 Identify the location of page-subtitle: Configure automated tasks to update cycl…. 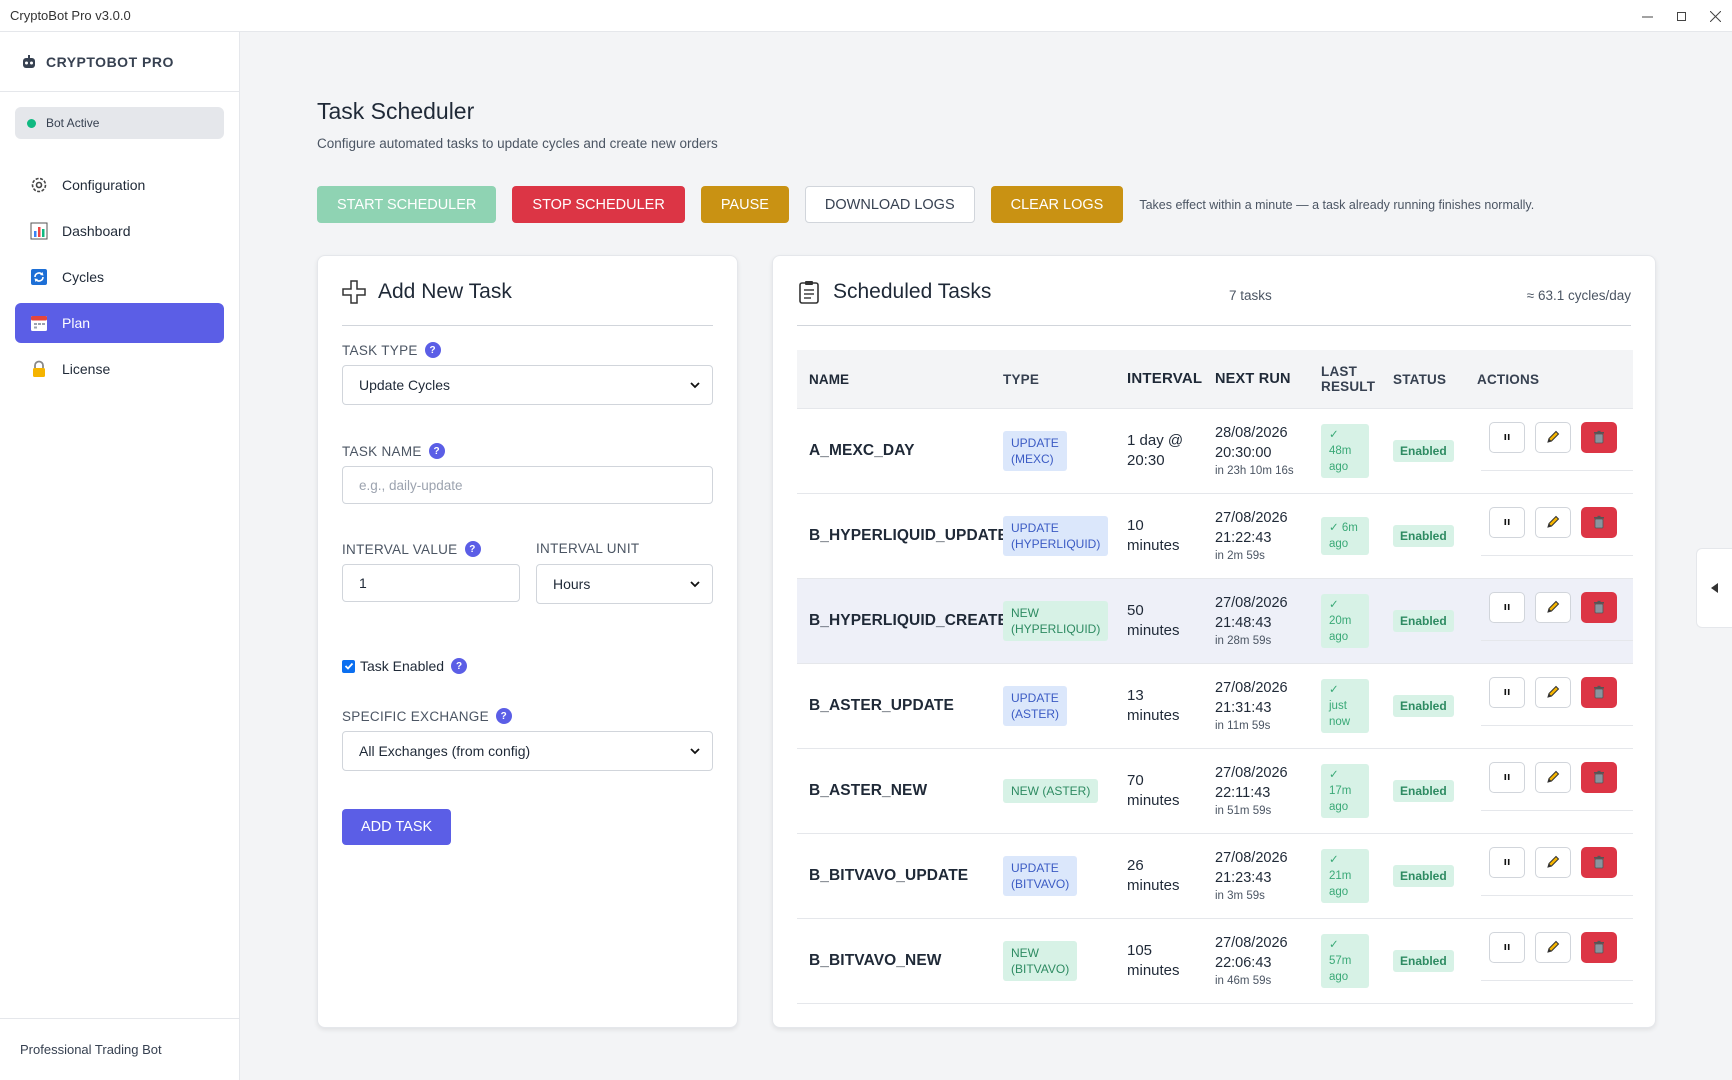
(517, 143).